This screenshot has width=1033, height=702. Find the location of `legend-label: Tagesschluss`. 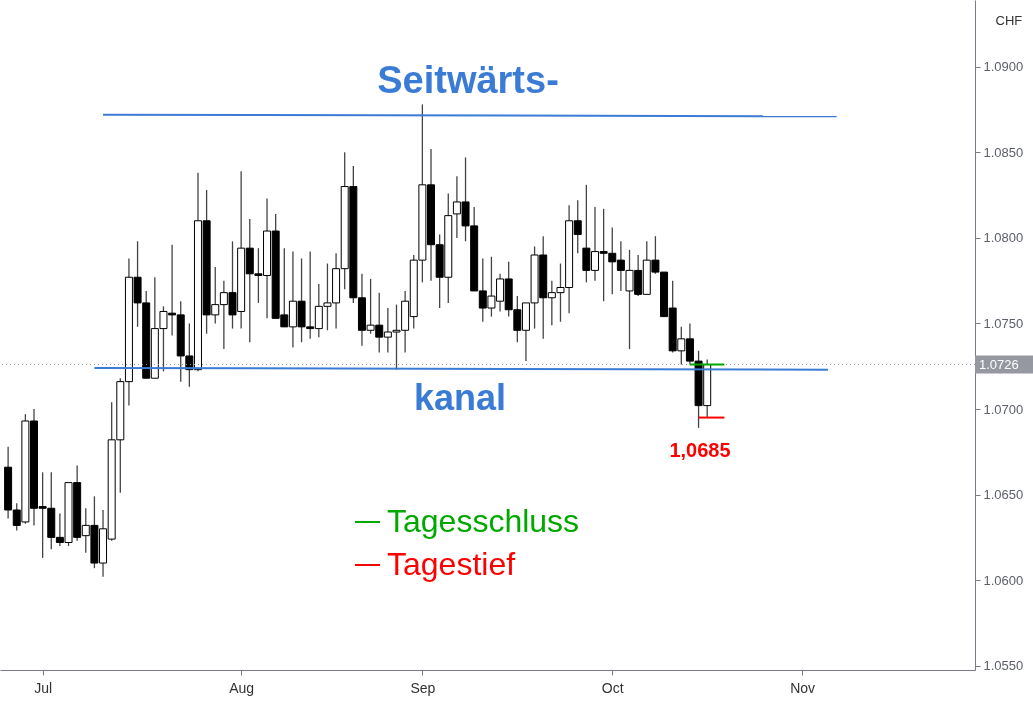

legend-label: Tagesschluss is located at coordinates (483, 521).